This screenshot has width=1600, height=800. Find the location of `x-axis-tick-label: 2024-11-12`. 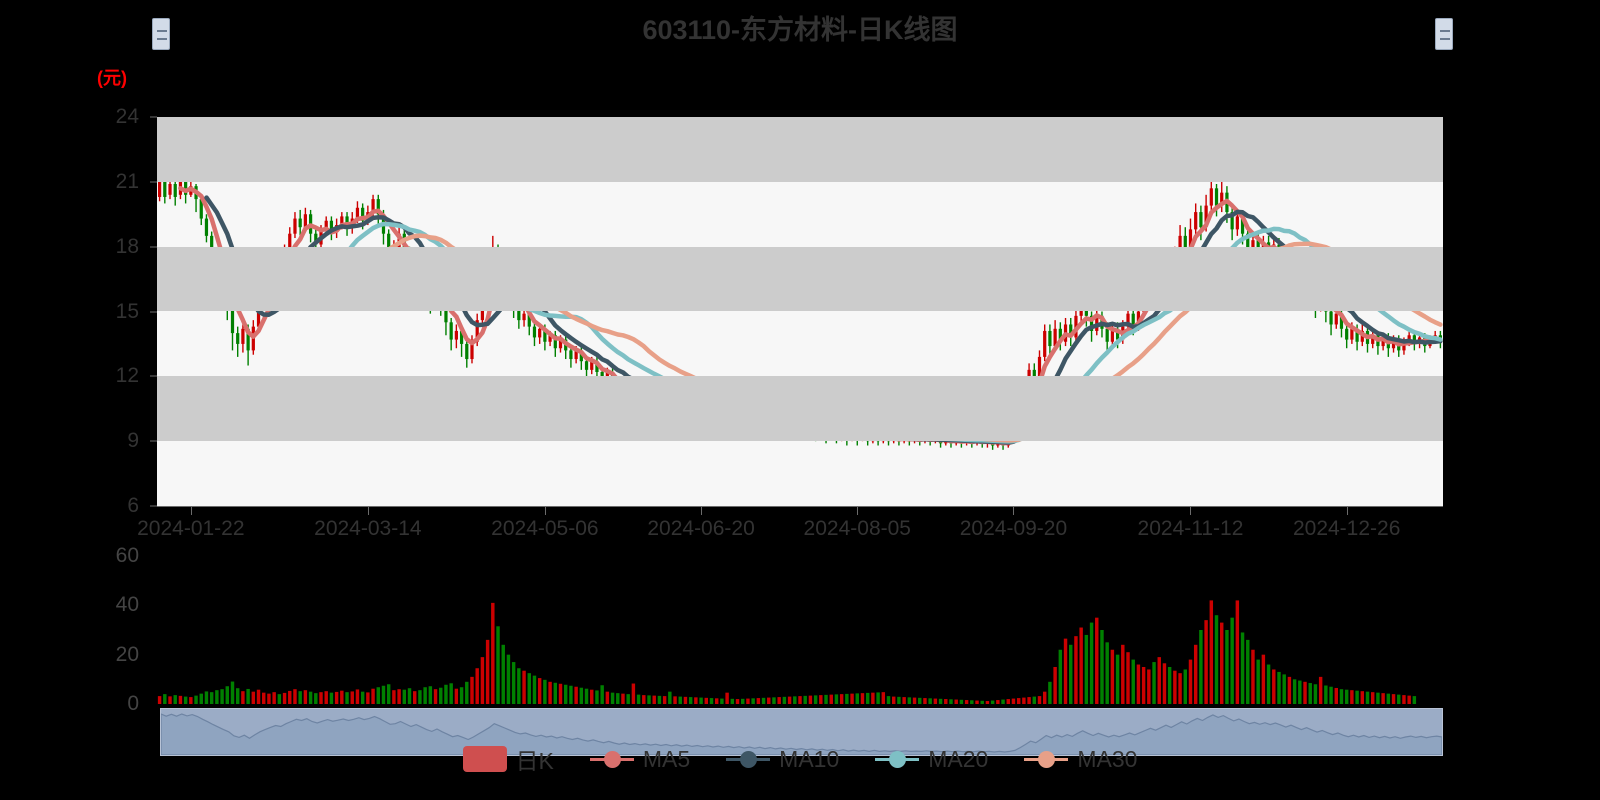

x-axis-tick-label: 2024-11-12 is located at coordinates (1190, 528).